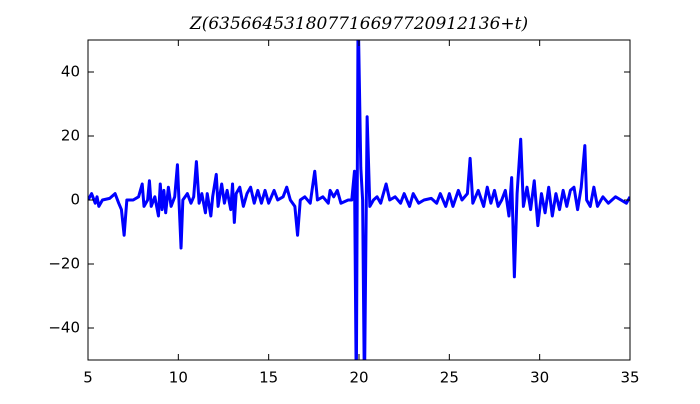  I want to click on x-tick-label: 20, so click(358, 378).